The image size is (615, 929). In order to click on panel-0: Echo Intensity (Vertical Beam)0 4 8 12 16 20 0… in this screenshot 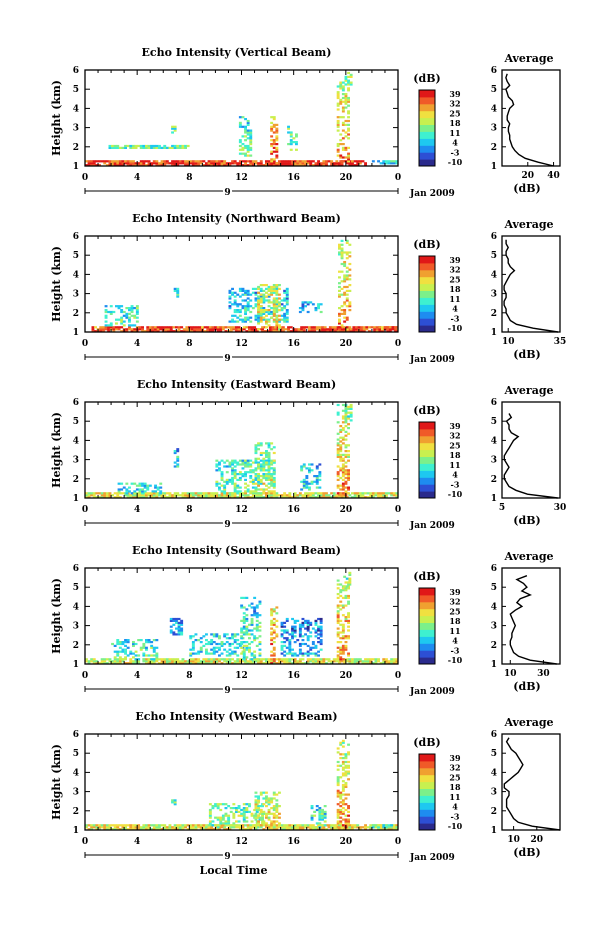, I will do `click(305, 123)`.